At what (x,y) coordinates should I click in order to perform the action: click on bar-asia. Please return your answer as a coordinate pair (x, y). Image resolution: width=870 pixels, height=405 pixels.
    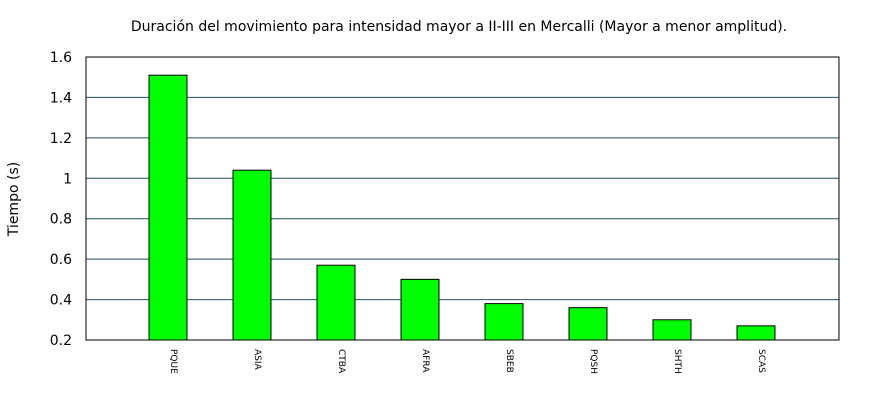
    Looking at the image, I should click on (252, 255).